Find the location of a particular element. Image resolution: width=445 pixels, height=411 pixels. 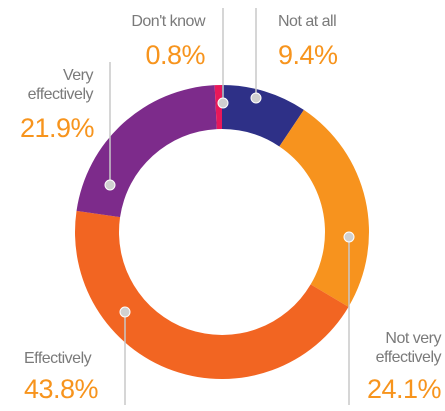

value-label: 9.4% is located at coordinates (308, 55).